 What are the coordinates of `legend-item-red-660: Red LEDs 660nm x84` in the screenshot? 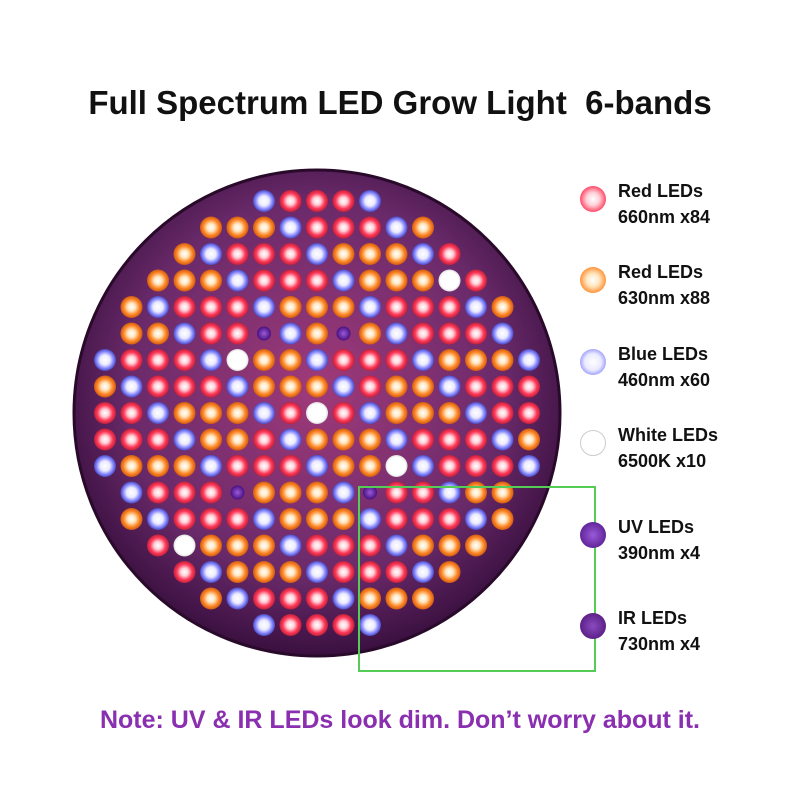 It's located at (683, 209).